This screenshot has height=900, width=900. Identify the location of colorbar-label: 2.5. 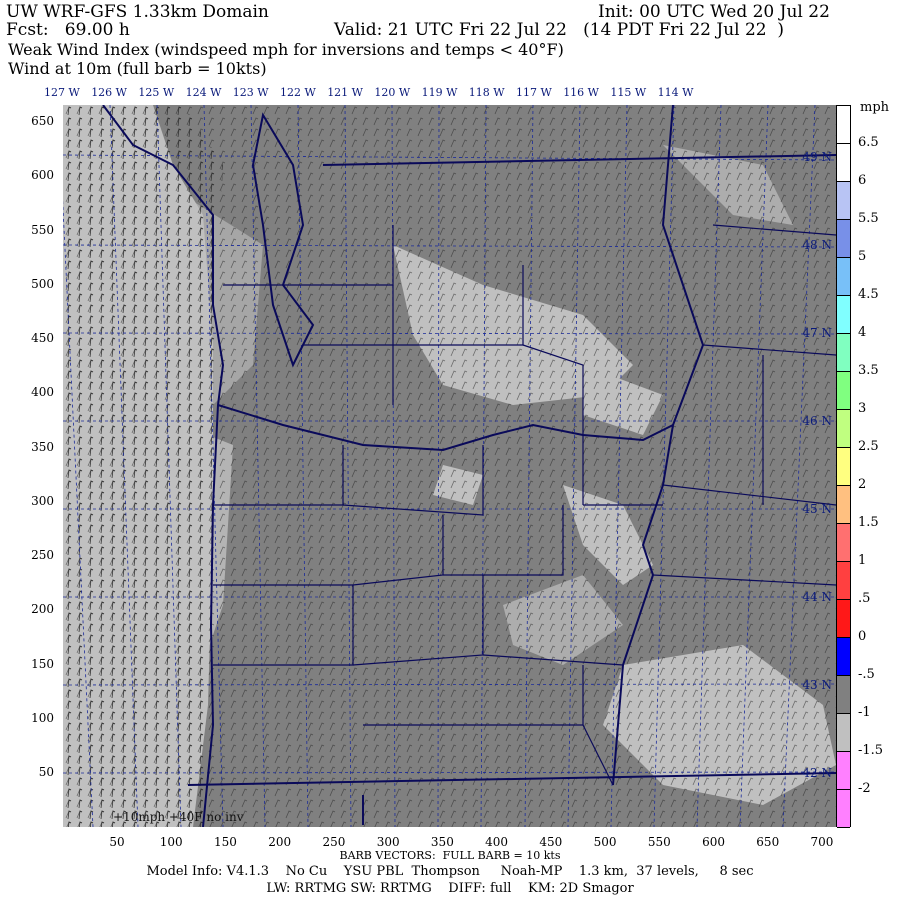
(868, 446).